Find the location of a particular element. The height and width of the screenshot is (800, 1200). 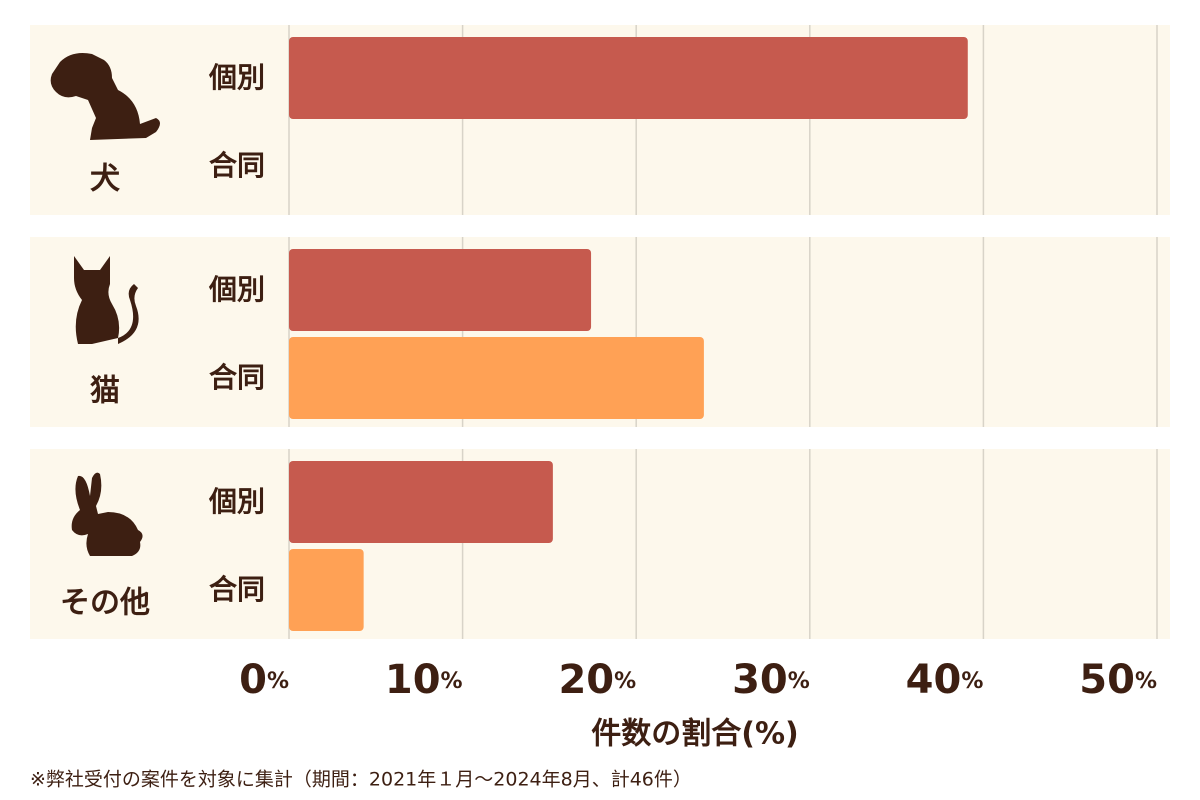

icons is located at coordinates (105, 304).